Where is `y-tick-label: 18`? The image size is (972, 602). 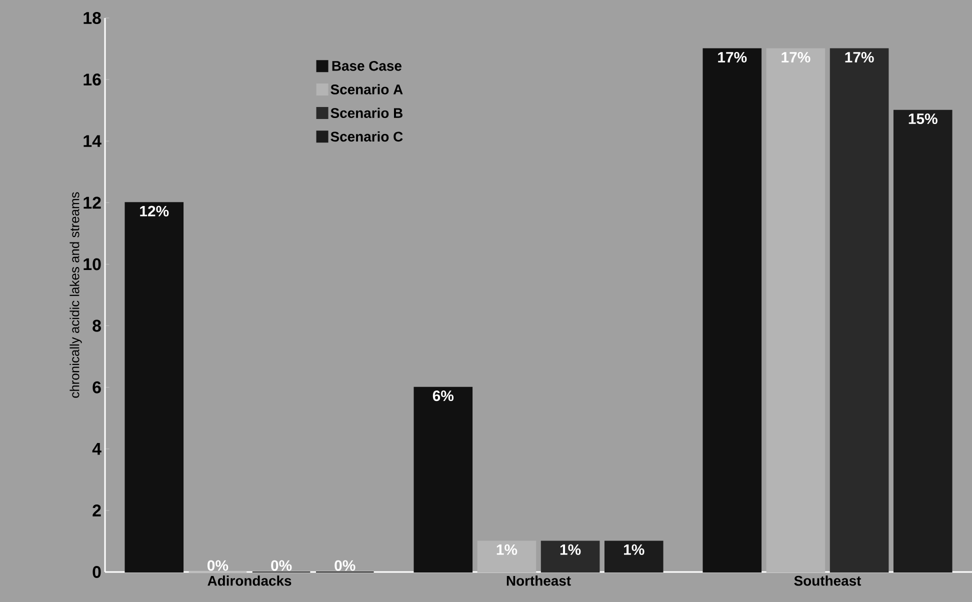
y-tick-label: 18 is located at coordinates (92, 18).